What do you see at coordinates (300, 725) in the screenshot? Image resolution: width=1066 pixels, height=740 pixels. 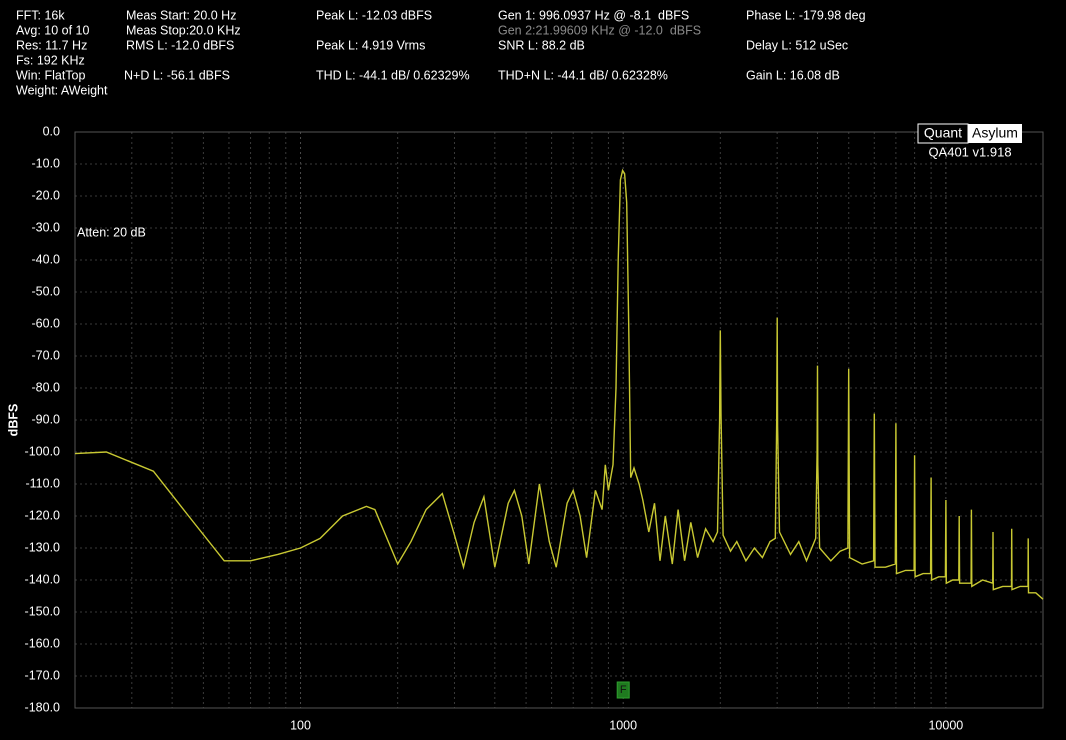 I see `x-tick-label: 100` at bounding box center [300, 725].